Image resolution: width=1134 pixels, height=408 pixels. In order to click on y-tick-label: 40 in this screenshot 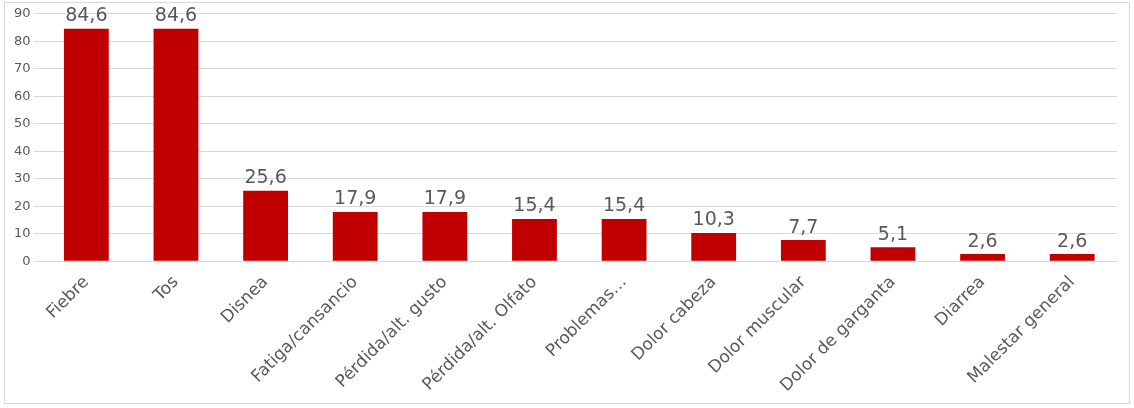, I will do `click(22, 150)`.